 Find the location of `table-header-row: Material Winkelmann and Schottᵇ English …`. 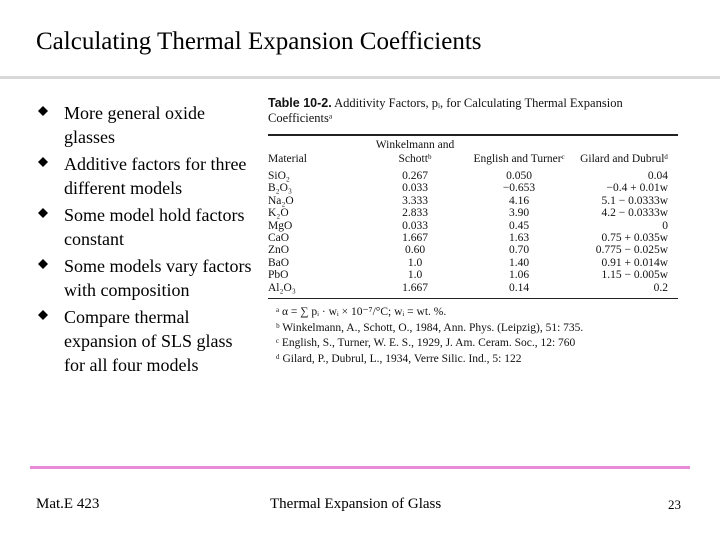

table-header-row: Material Winkelmann and Schottᵇ English … is located at coordinates (473, 153).